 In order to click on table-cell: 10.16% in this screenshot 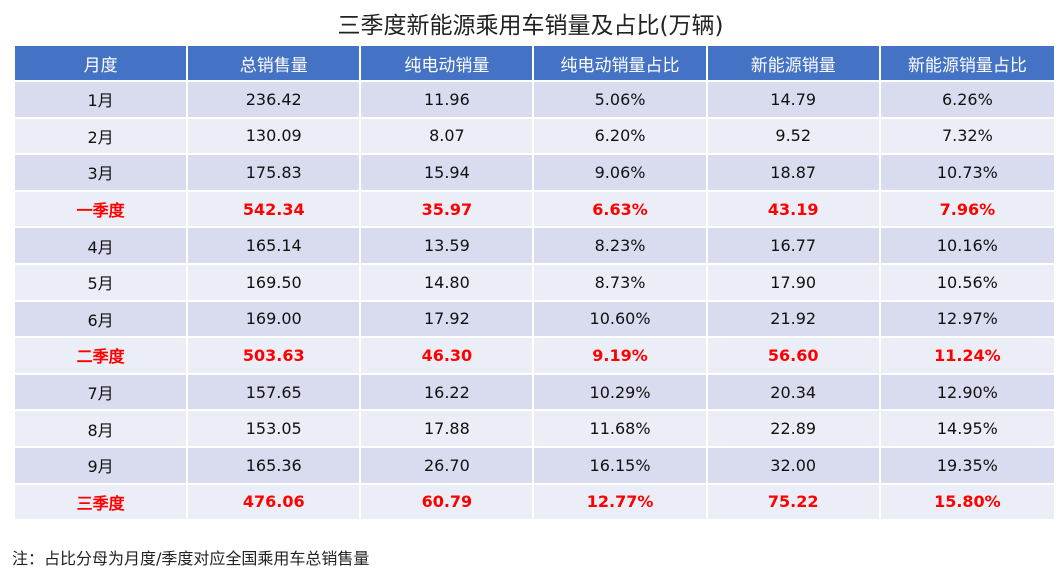, I will do `click(967, 244)`.